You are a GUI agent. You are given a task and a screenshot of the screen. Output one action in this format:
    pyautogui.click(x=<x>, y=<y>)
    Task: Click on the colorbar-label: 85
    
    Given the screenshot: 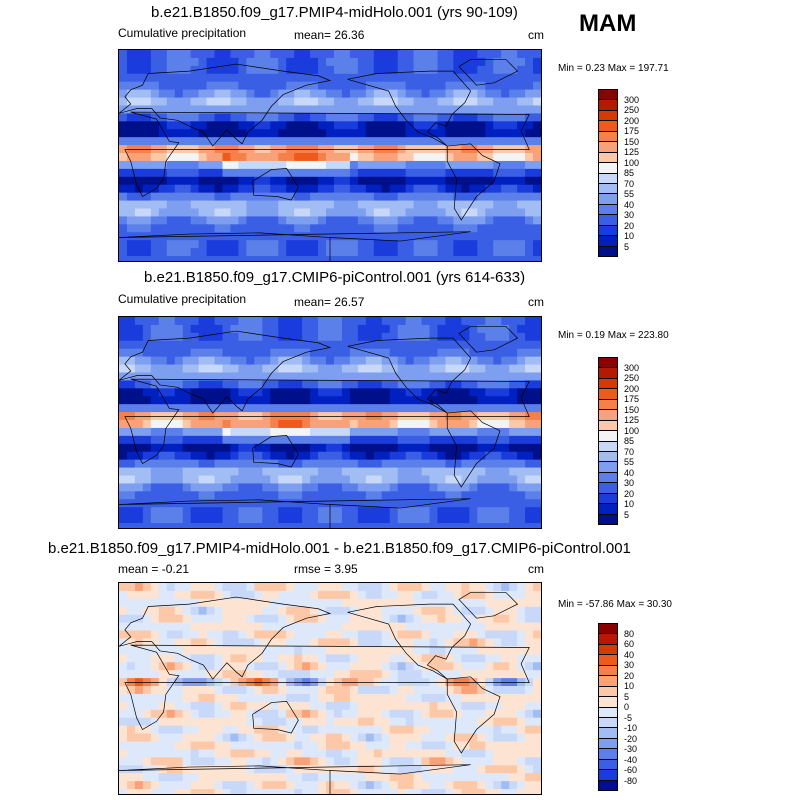 What is the action you would take?
    pyautogui.click(x=629, y=173)
    